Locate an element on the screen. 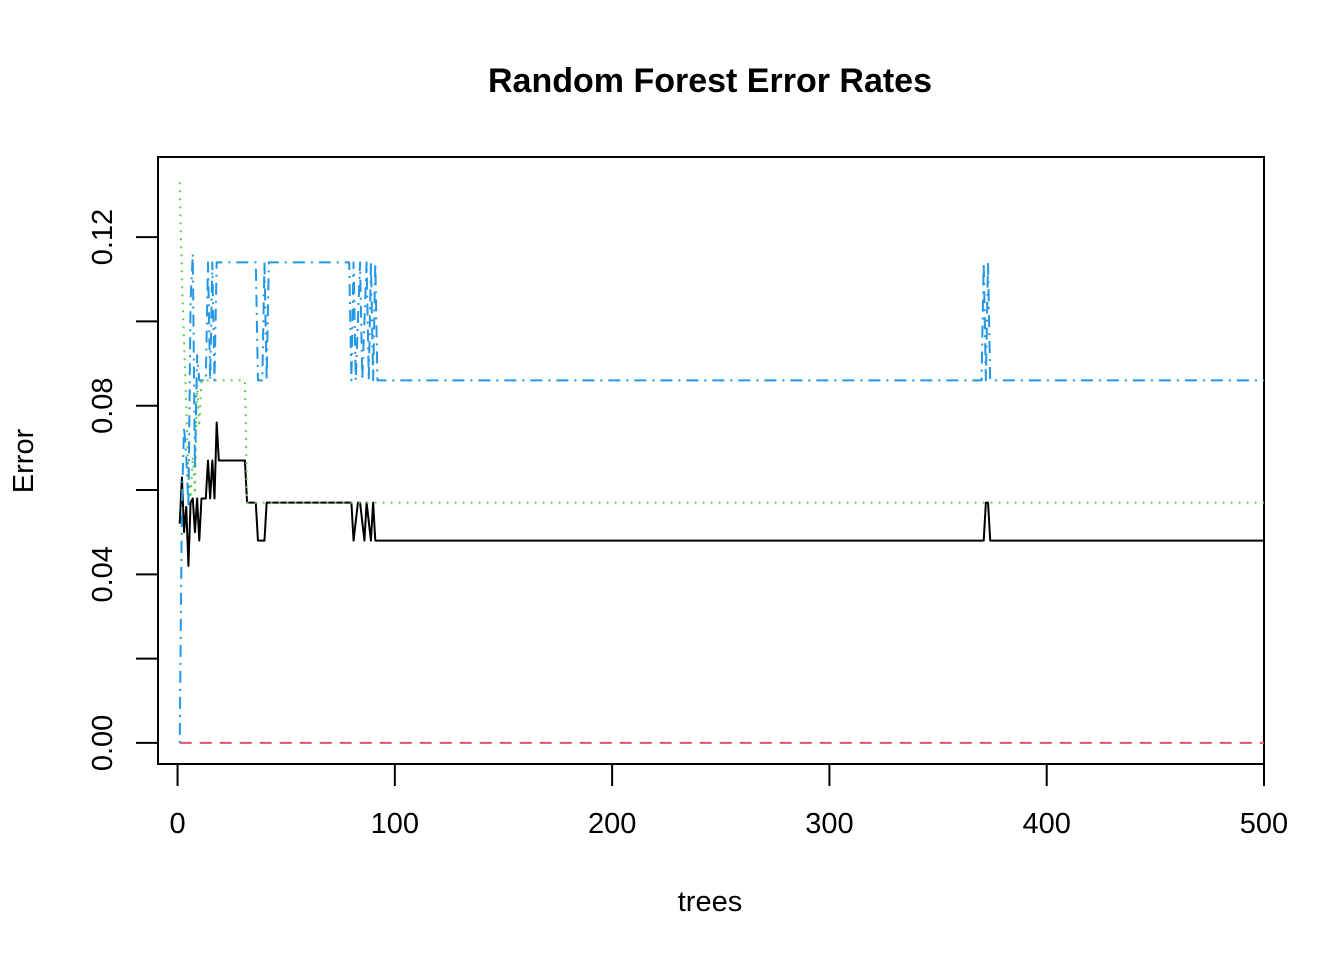  y-axis-label: Error is located at coordinates (24, 460).